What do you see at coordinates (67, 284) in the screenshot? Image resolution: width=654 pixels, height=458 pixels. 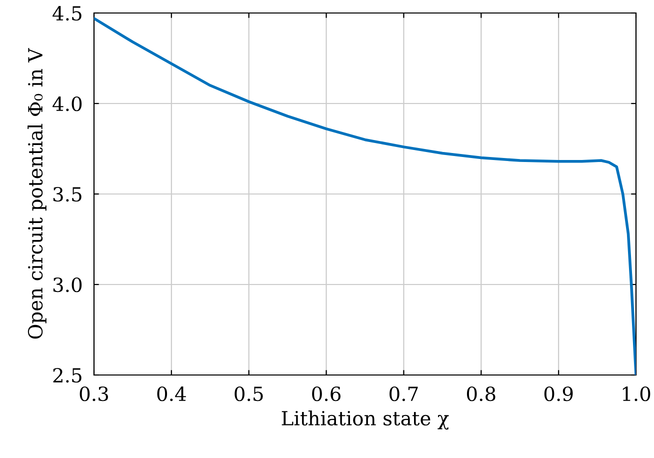 I see `y-tick-label: 3.0` at bounding box center [67, 284].